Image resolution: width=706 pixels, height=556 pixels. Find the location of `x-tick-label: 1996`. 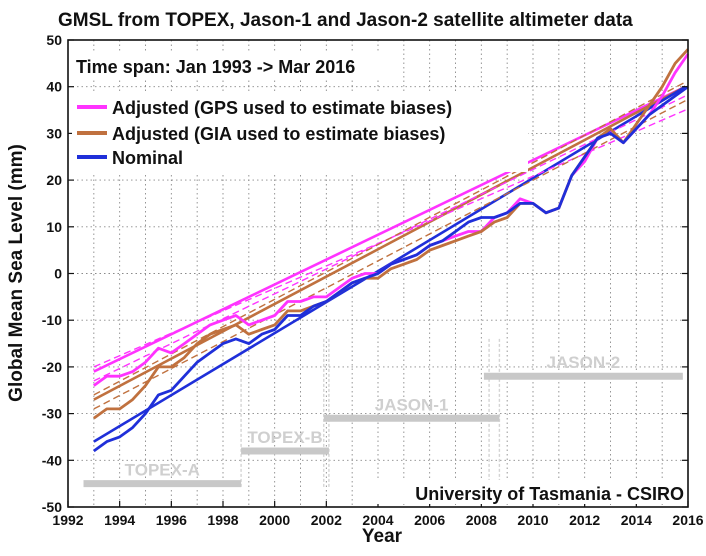

x-tick-label: 1996 is located at coordinates (171, 520).